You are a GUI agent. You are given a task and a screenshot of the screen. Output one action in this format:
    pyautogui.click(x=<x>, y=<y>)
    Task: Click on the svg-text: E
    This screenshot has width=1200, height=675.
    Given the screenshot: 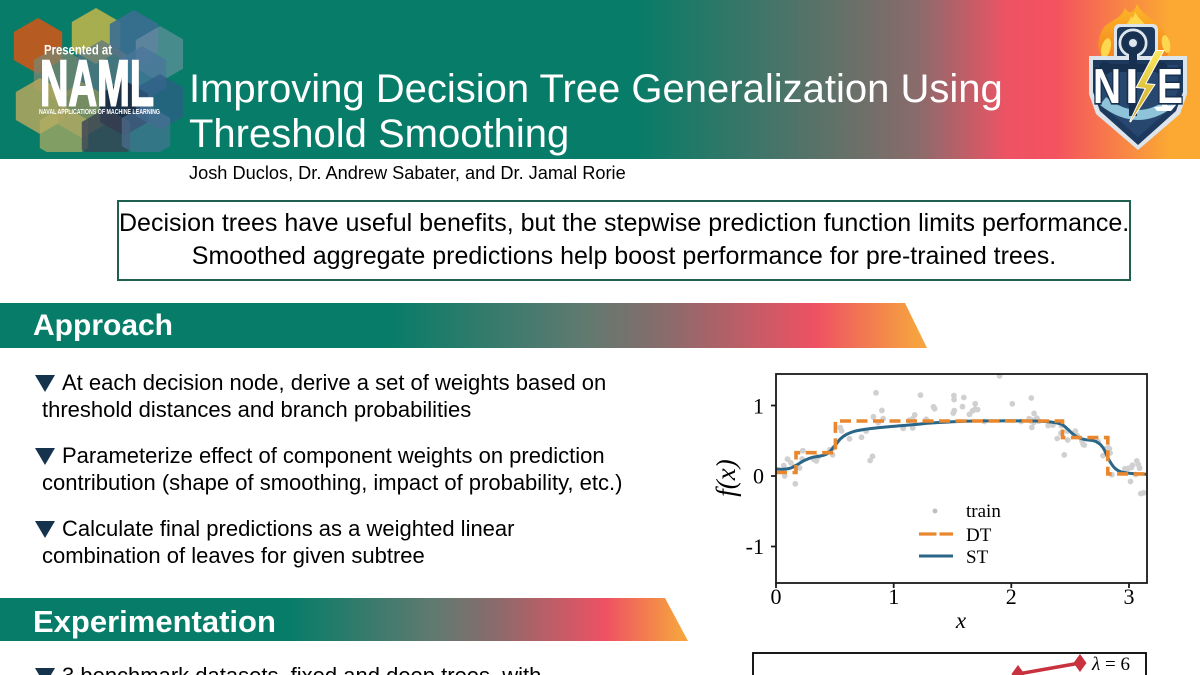 What is the action you would take?
    pyautogui.click(x=1170, y=87)
    